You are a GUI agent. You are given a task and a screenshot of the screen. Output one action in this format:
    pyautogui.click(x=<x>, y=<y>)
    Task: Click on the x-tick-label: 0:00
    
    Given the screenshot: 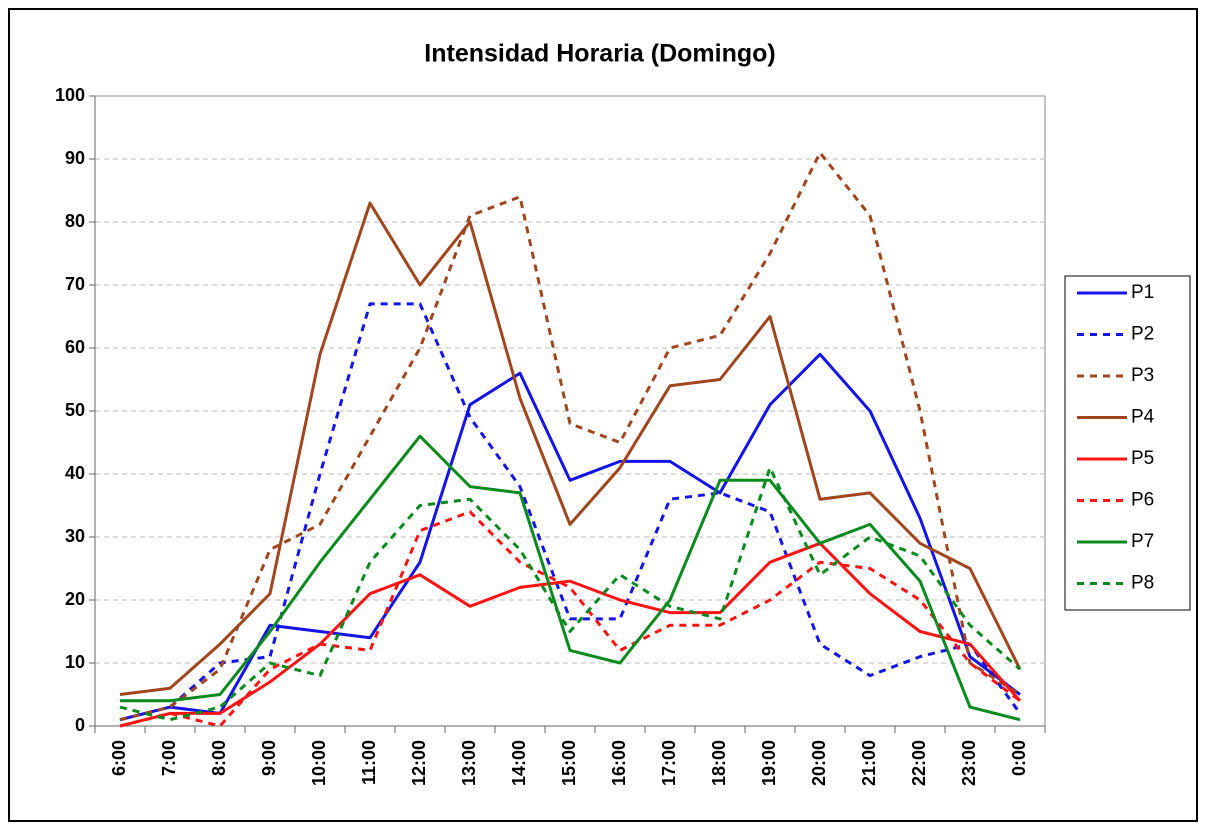 What is the action you would take?
    pyautogui.click(x=1019, y=758)
    